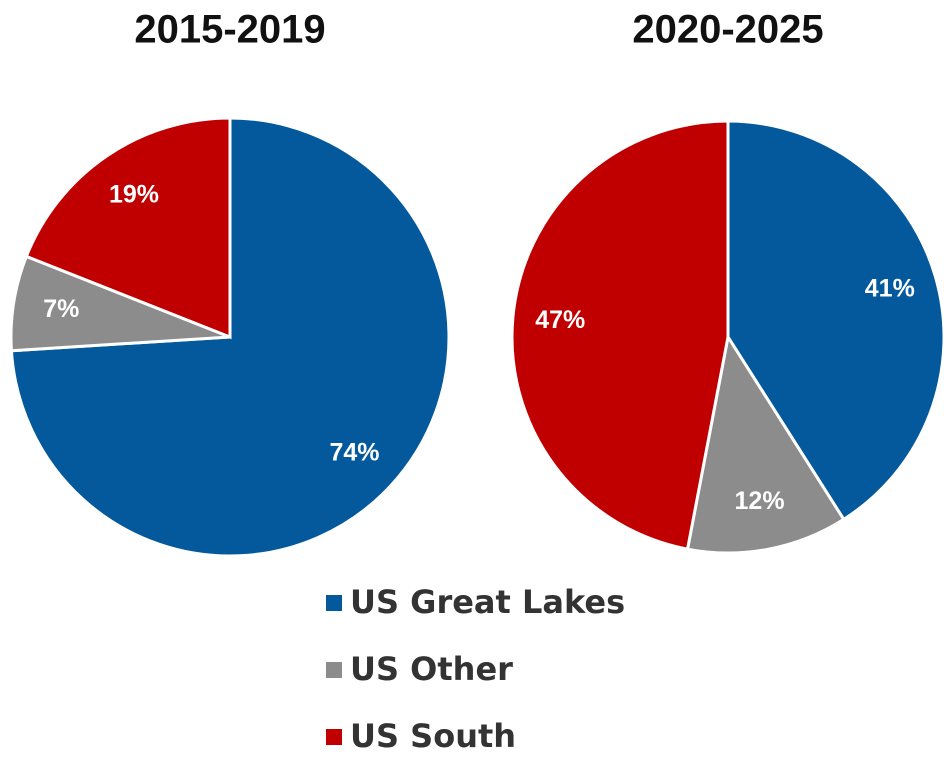  What do you see at coordinates (890, 289) in the screenshot?
I see `data-label: 41%` at bounding box center [890, 289].